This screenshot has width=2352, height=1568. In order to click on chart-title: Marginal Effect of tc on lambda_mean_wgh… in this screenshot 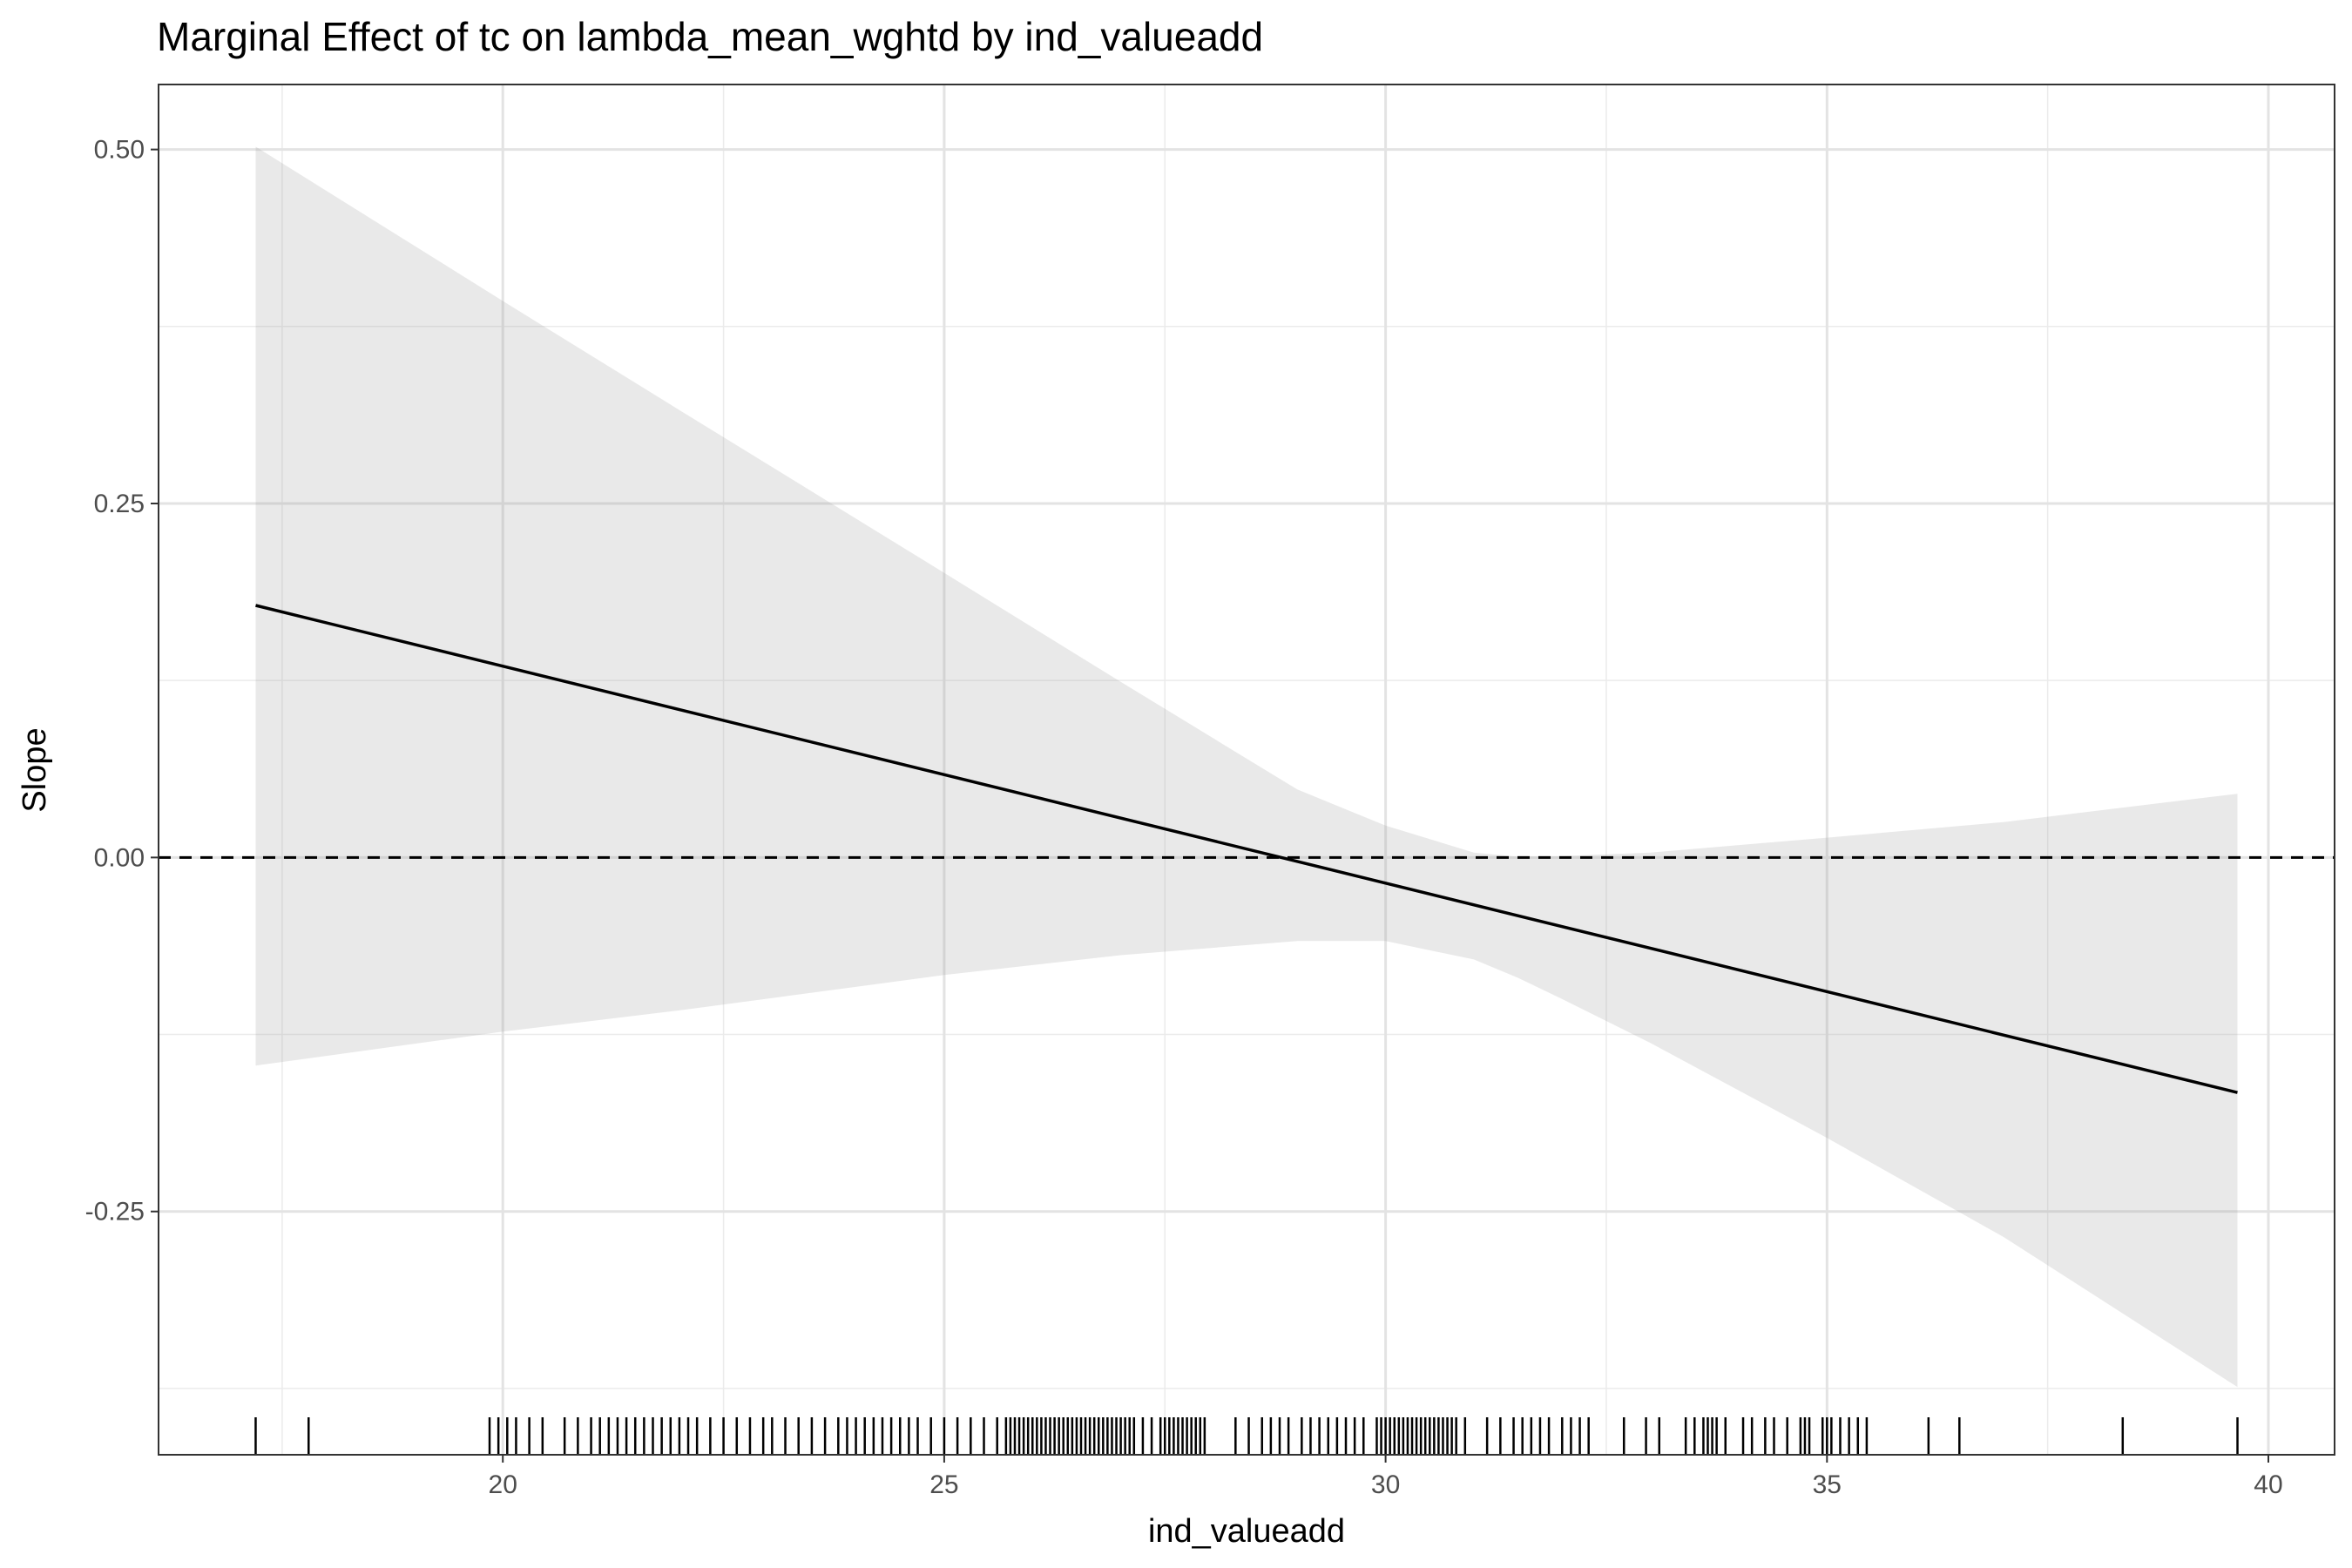, I will do `click(710, 36)`.